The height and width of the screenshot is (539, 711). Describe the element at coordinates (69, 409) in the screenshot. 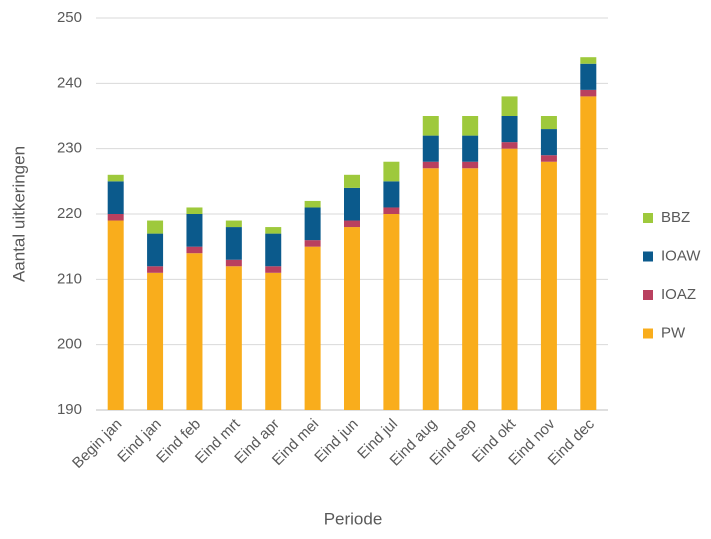

I see `y-tick-label: 190` at that location.